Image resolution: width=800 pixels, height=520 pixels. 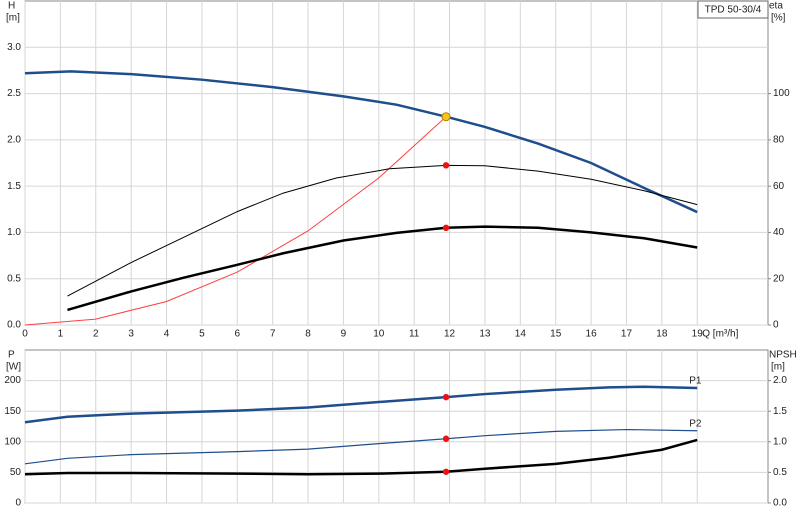 I want to click on x-tick-label: 8, so click(x=308, y=334).